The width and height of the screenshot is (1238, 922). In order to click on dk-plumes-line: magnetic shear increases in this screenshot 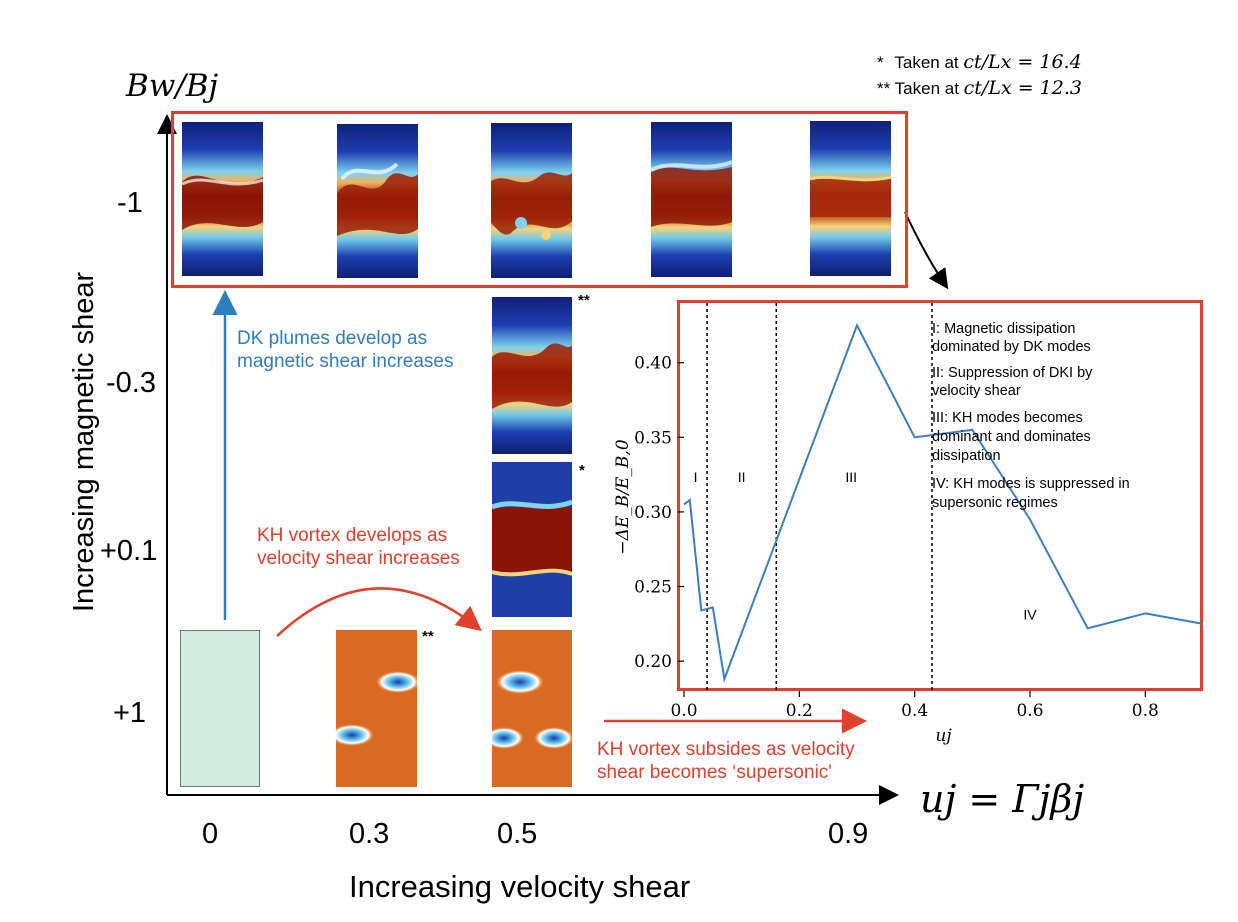, I will do `click(345, 361)`.